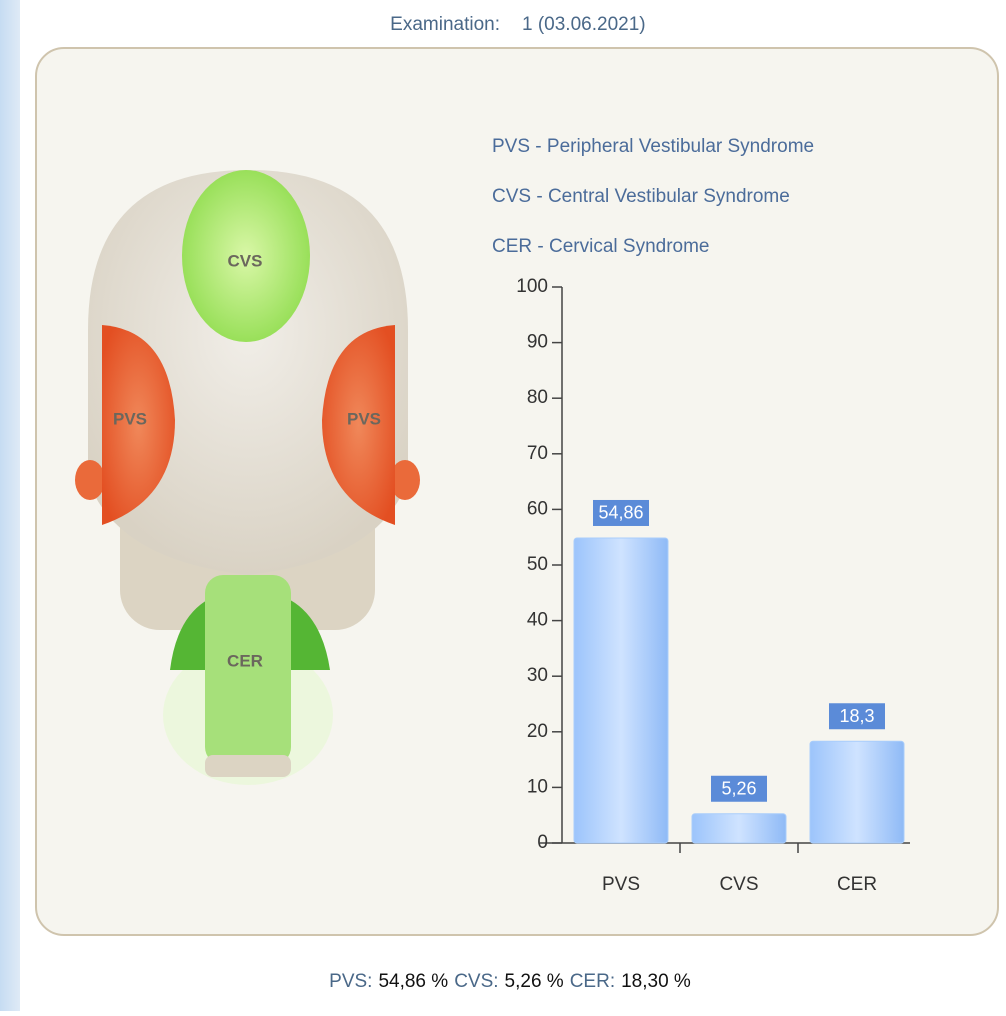  I want to click on value-label: 5,26, so click(738, 789).